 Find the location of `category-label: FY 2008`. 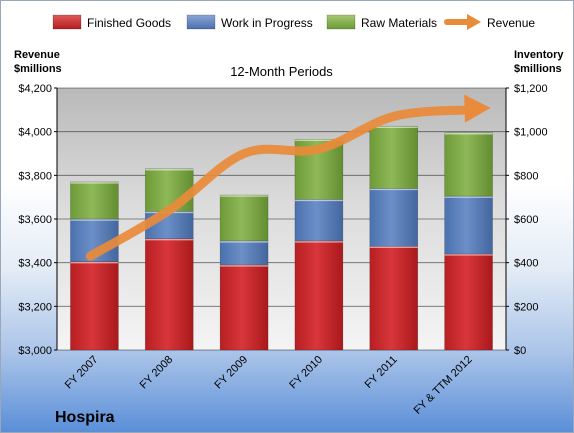

category-label: FY 2008 is located at coordinates (157, 373).